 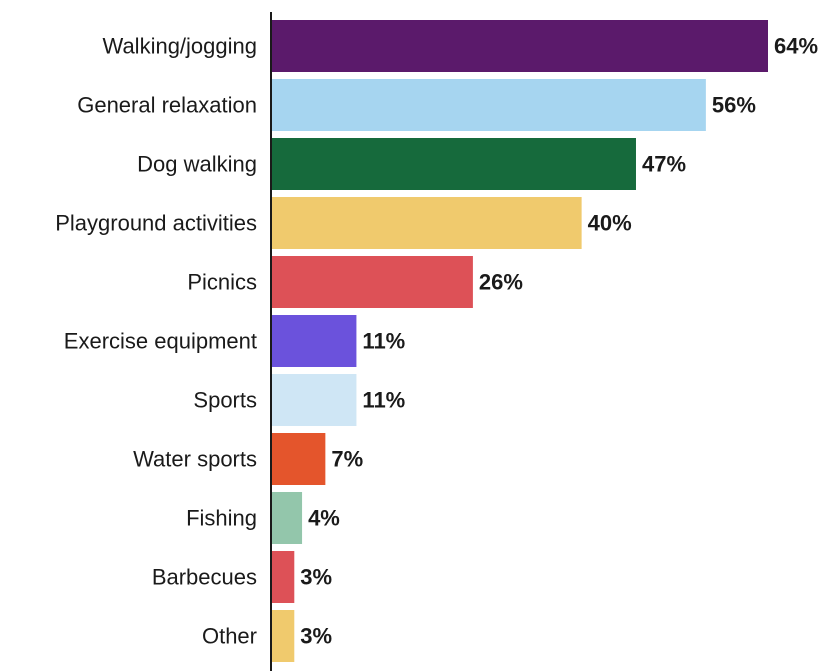 What do you see at coordinates (283, 636) in the screenshot?
I see `bar-other` at bounding box center [283, 636].